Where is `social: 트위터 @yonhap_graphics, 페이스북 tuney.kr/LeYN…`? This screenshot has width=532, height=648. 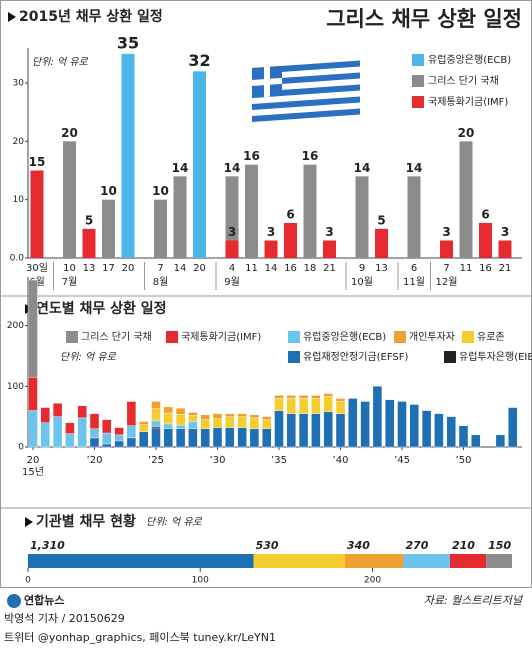
social: 트위터 @yonhap_graphics, 페이스북 tuney.kr/LeYN… is located at coordinates (140, 637).